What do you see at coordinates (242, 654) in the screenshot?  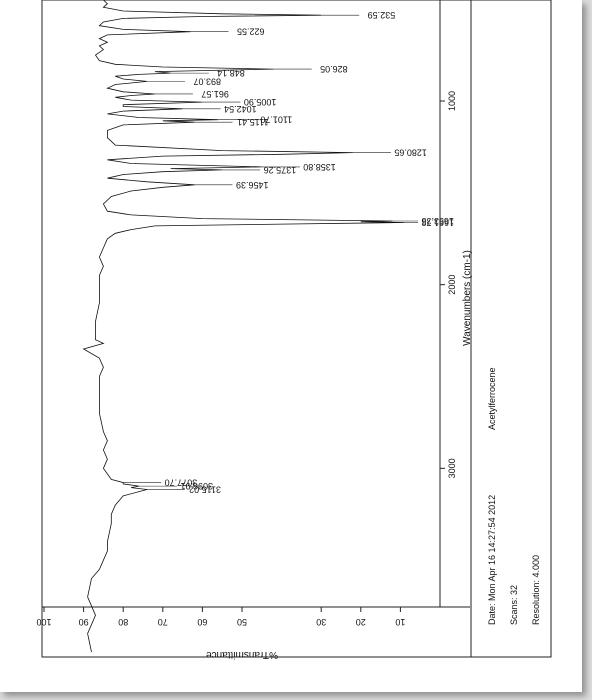 I see `y-axis-title: %Transmittance` at bounding box center [242, 654].